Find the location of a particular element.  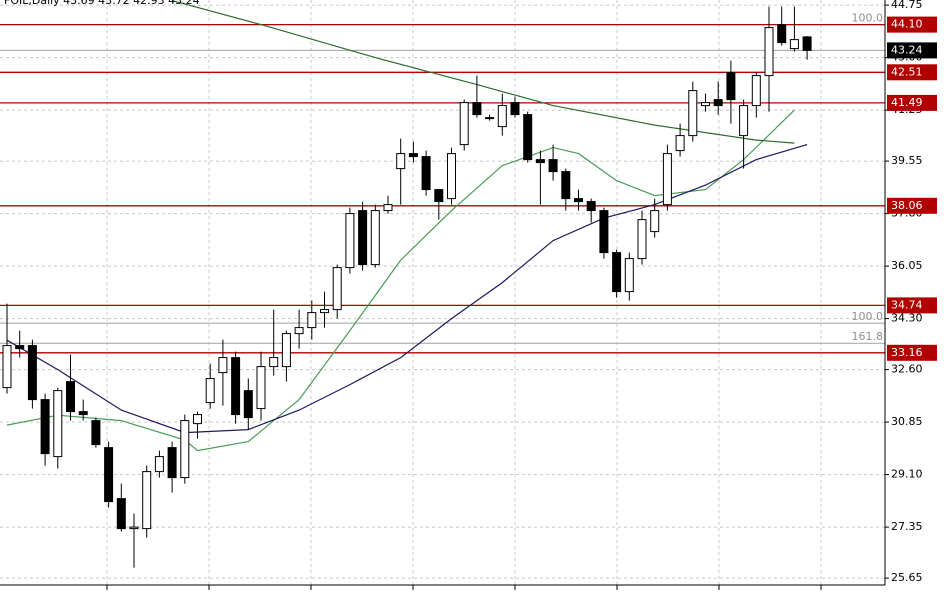

y-tick-label: 25.65 is located at coordinates (907, 577).